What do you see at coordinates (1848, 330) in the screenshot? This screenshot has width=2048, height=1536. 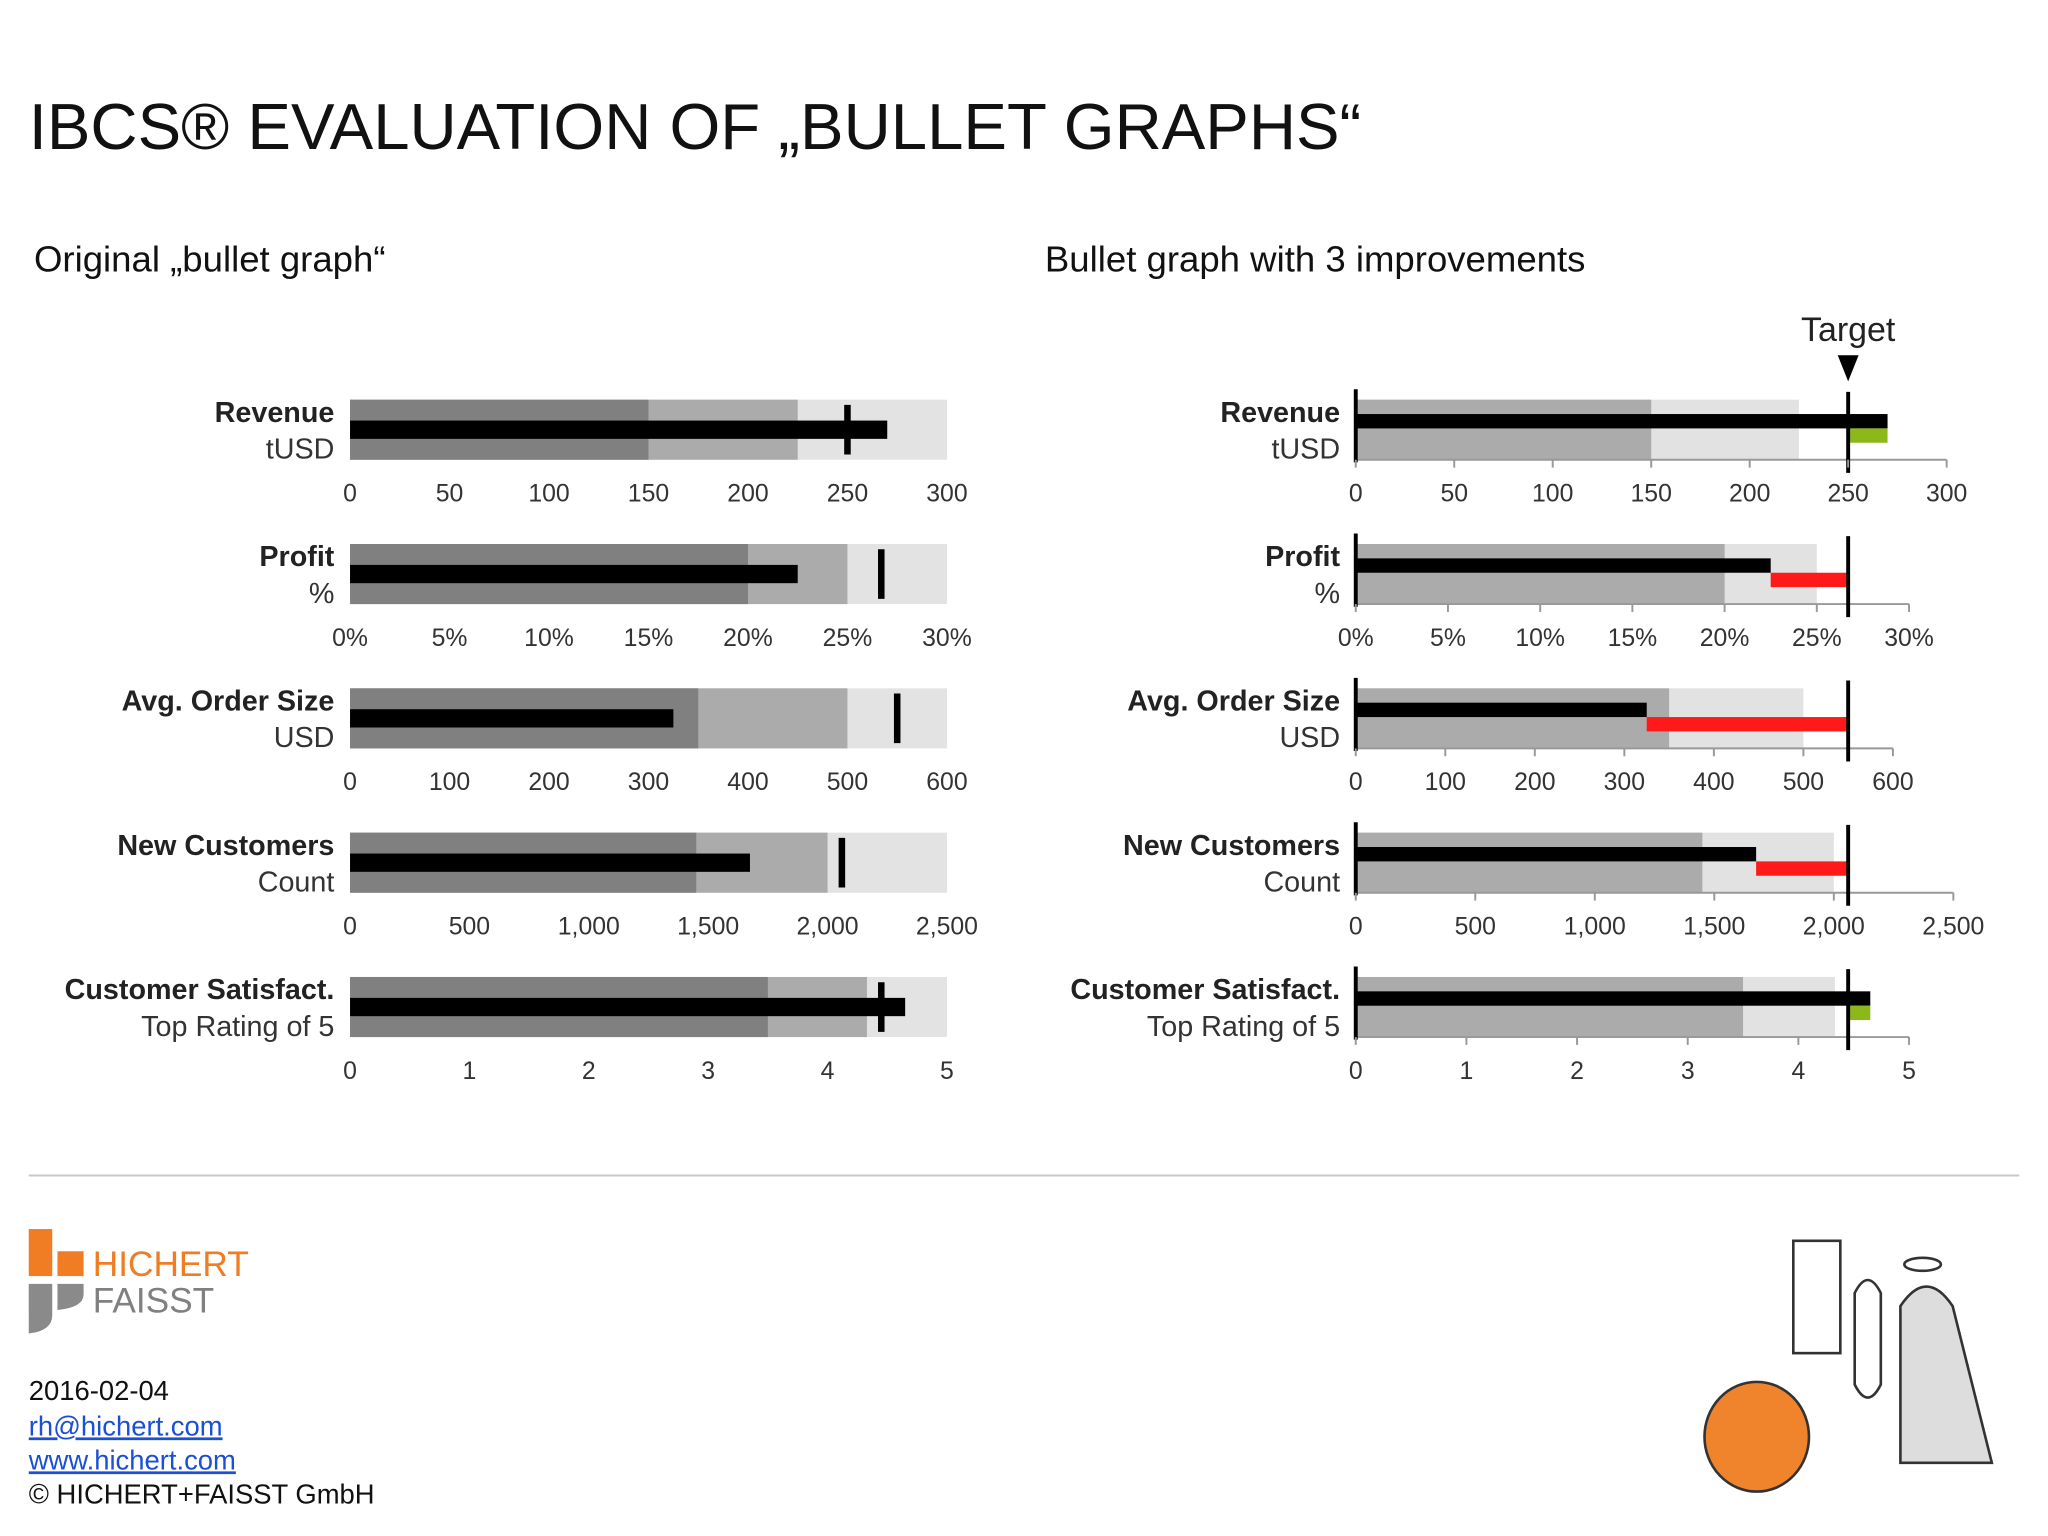 I see `annotation: Target` at bounding box center [1848, 330].